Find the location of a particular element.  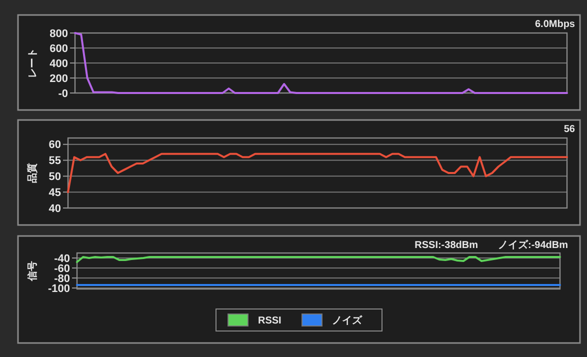

y-axis-title: 品質 is located at coordinates (32, 173).